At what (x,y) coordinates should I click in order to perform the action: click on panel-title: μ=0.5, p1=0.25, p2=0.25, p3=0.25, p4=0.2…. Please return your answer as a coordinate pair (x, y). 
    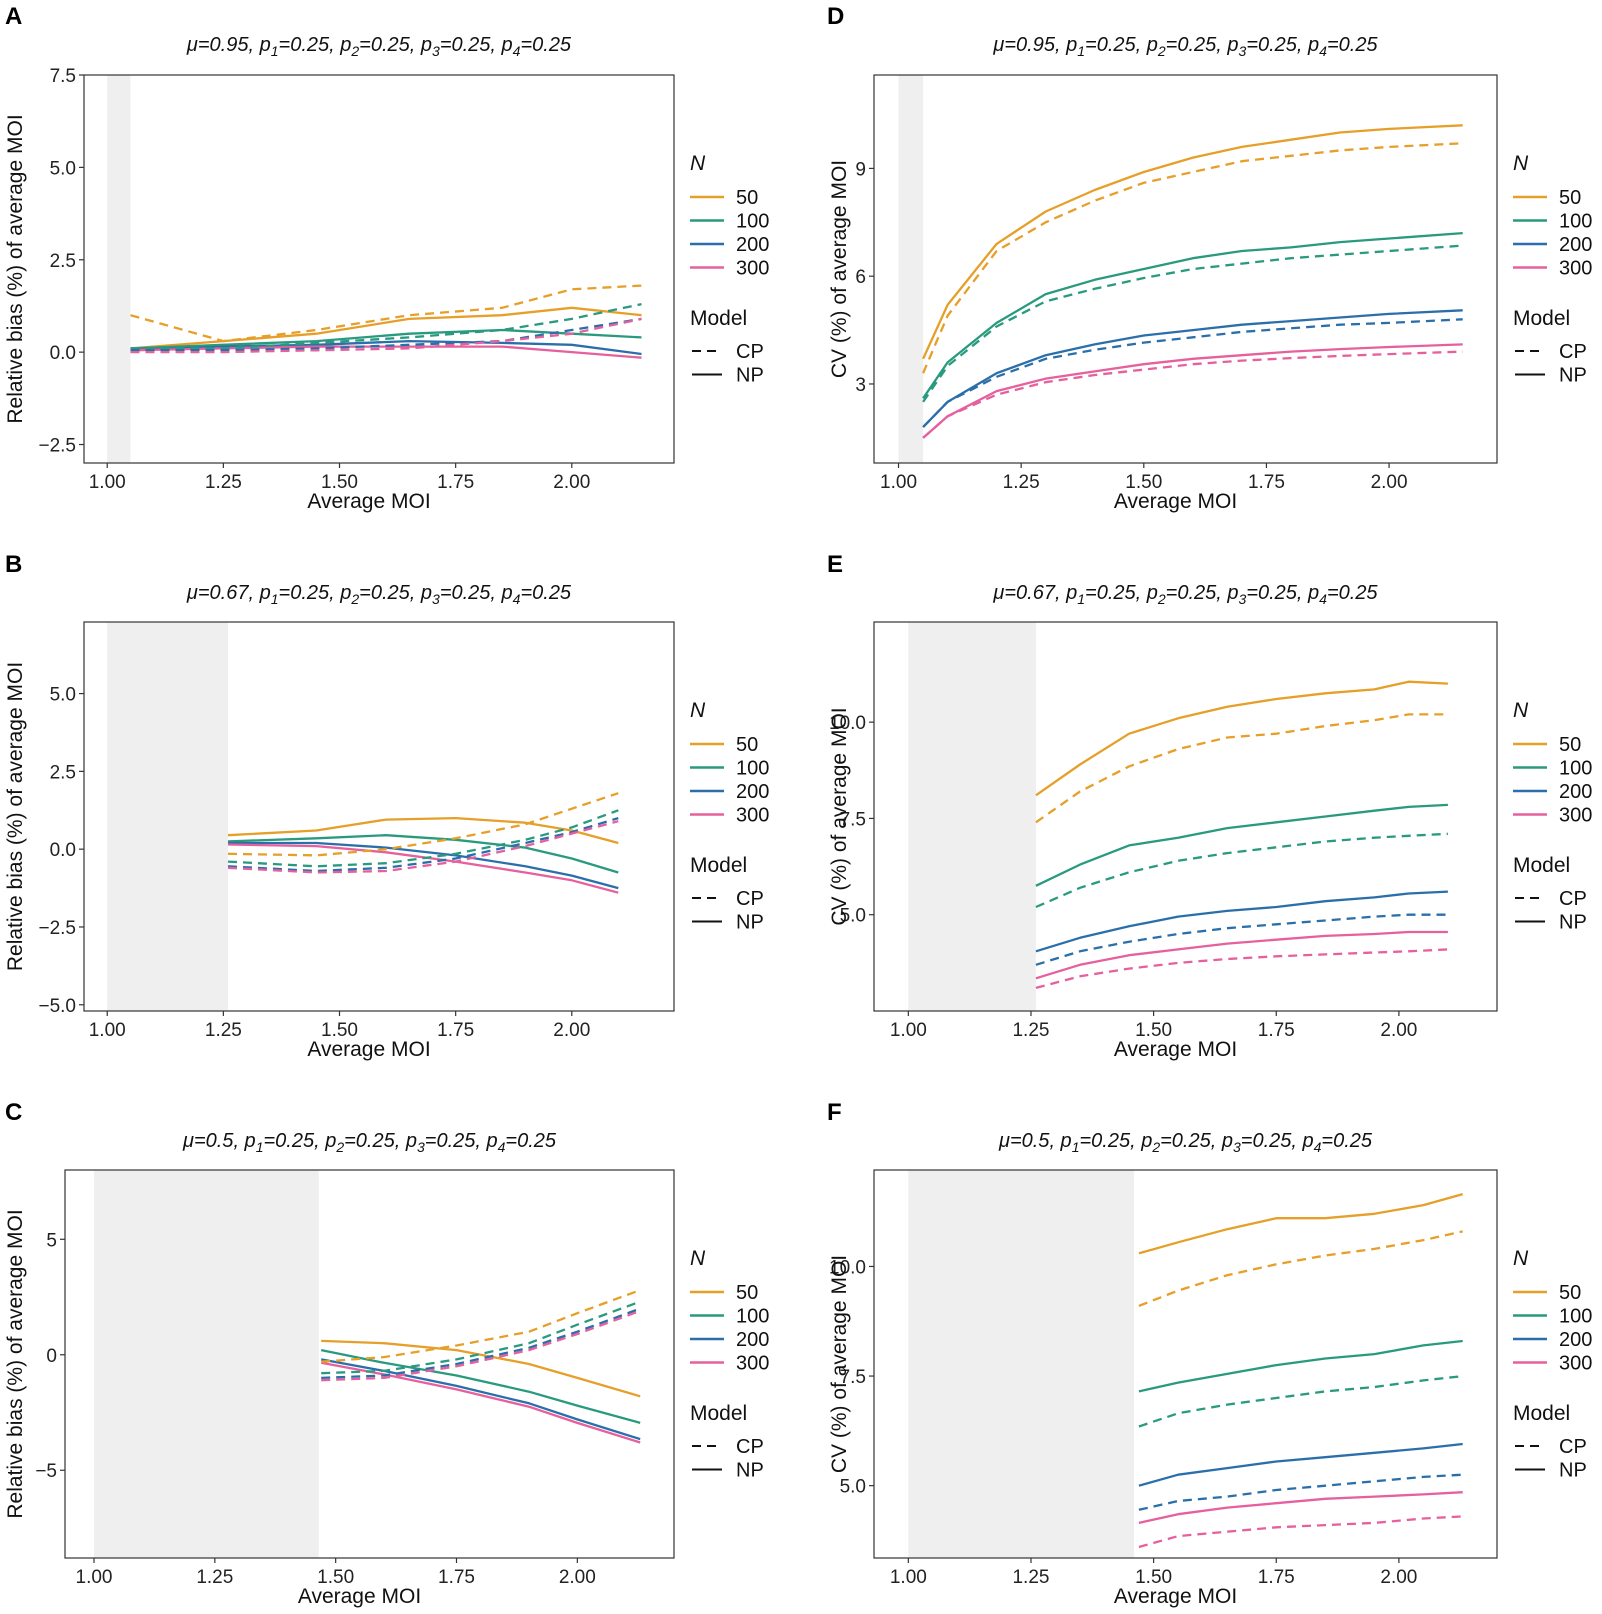
    Looking at the image, I should click on (369, 1142).